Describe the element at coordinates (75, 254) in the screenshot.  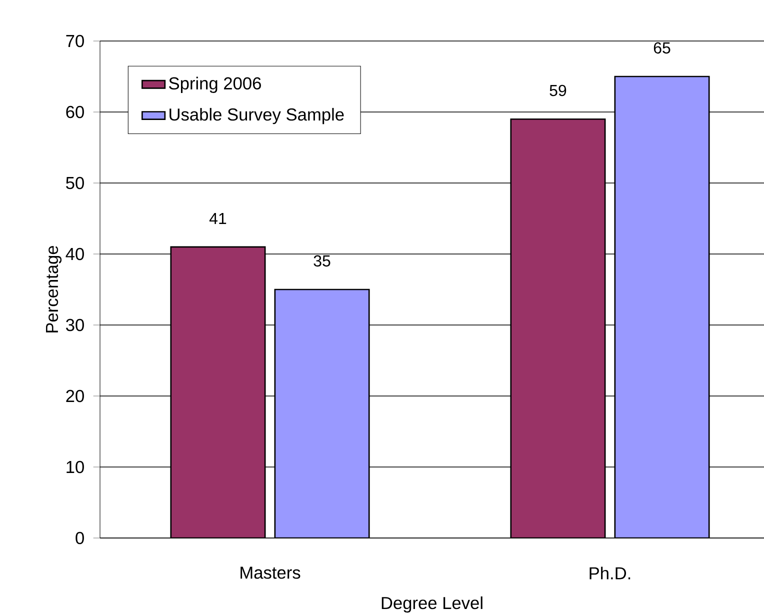
I see `y-tick-label: 40` at that location.